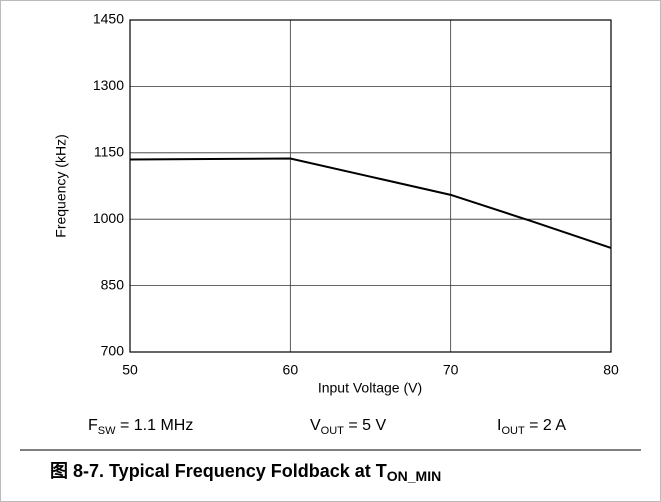 This screenshot has width=661, height=502. I want to click on annotation-main: V, so click(315, 425).